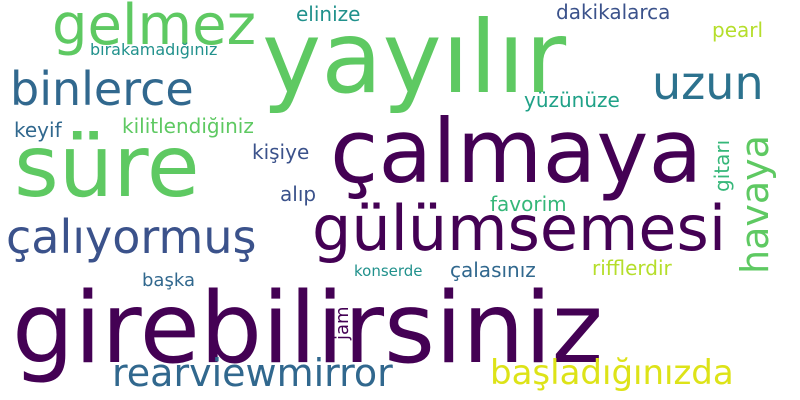 Image resolution: width=800 pixels, height=400 pixels. Describe the element at coordinates (131, 237) in the screenshot. I see `word-caliyormus: çalıyormuş` at that location.